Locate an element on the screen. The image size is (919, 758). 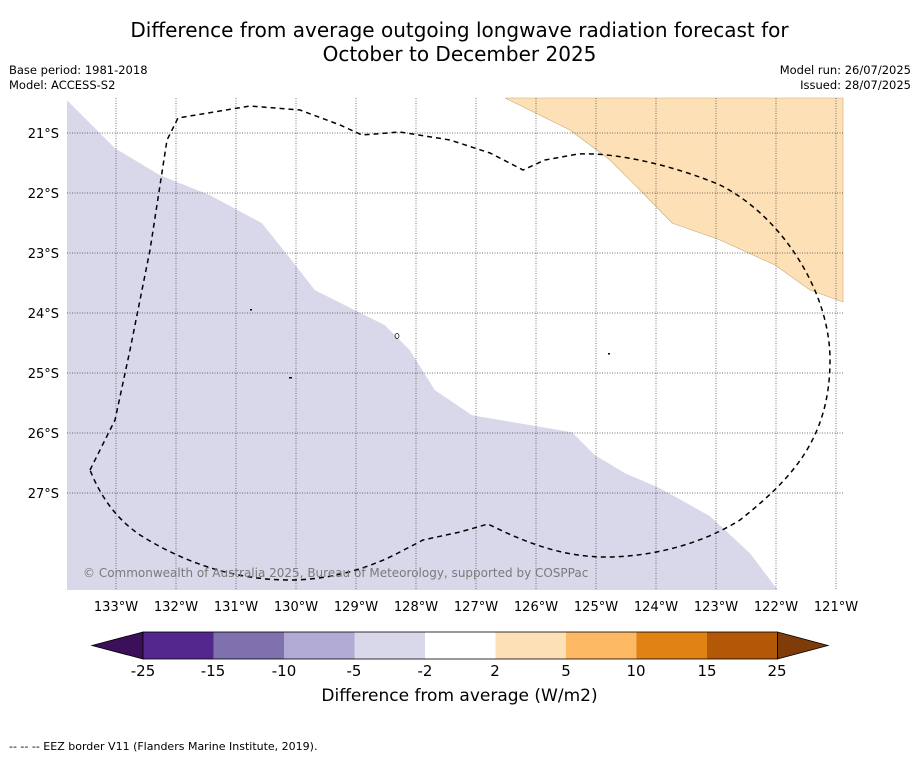
lon-label: 128°W is located at coordinates (416, 607).